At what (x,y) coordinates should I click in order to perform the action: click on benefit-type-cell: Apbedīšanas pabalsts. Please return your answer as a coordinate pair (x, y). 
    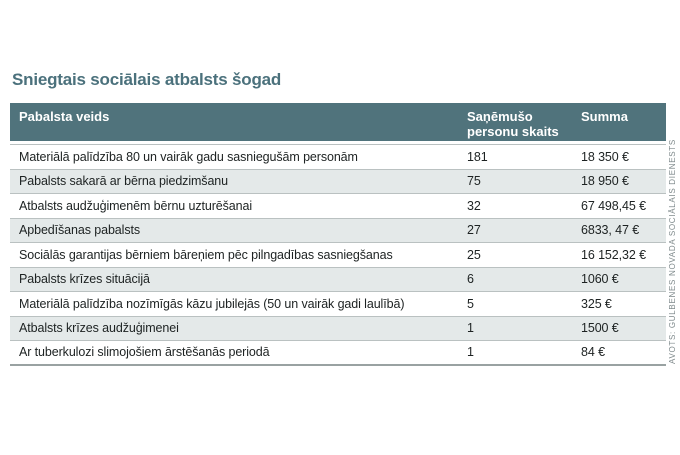
    Looking at the image, I should click on (80, 230).